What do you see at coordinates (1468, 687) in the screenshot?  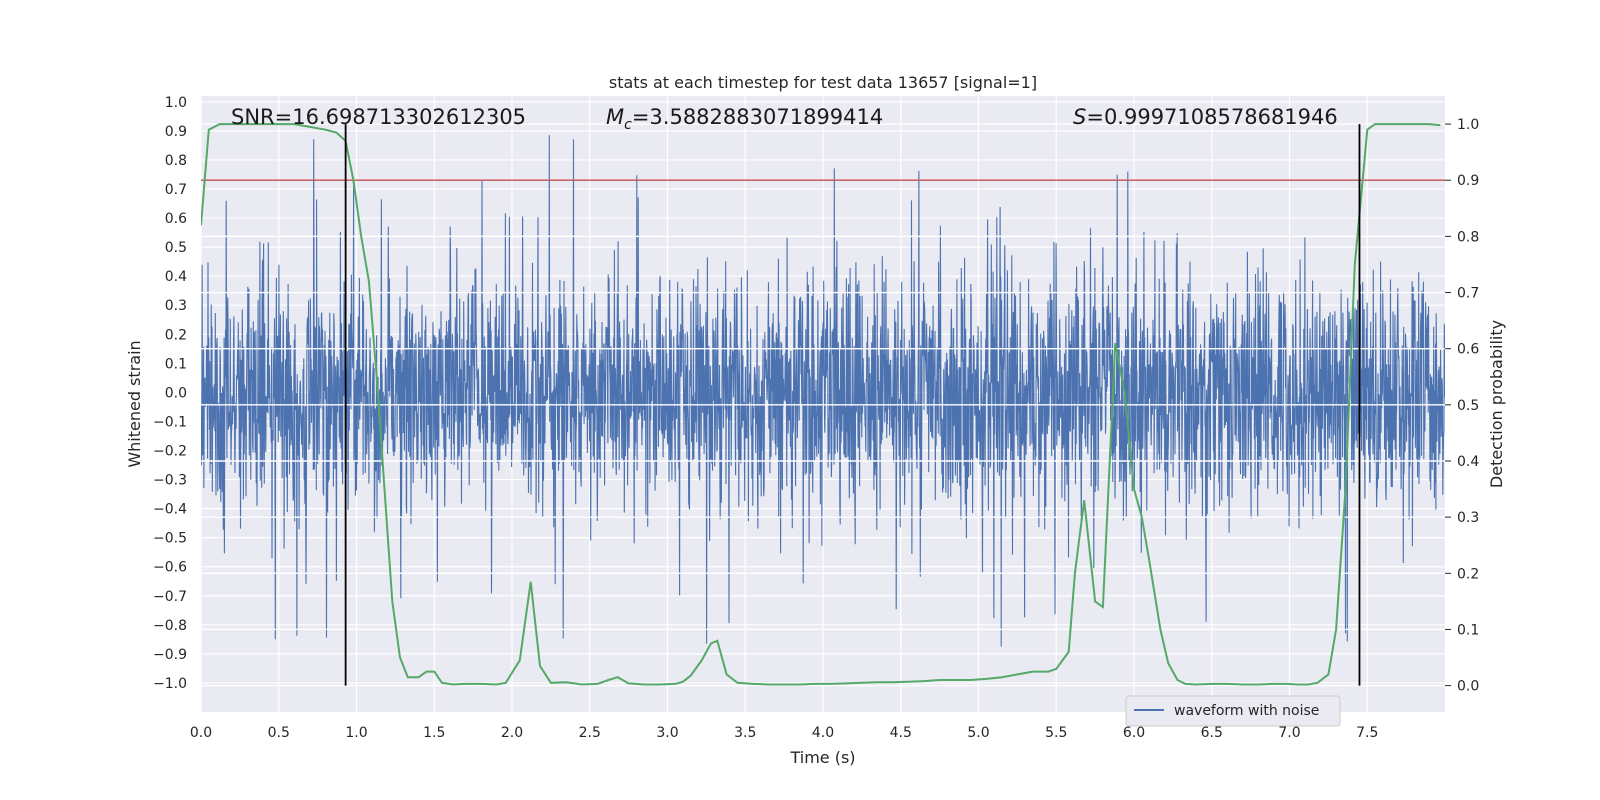 I see `y2-tick-label: 0.0` at bounding box center [1468, 687].